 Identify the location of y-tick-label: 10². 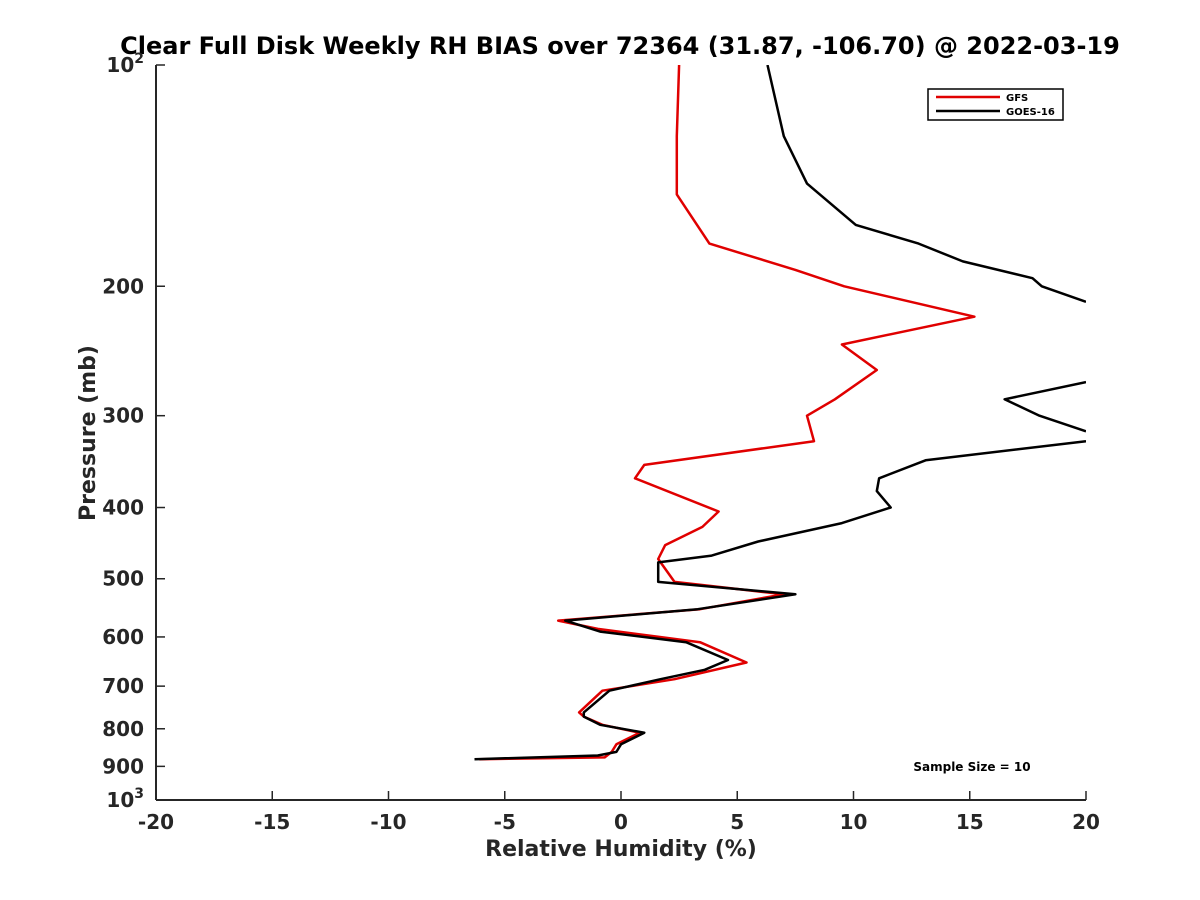
(125, 64).